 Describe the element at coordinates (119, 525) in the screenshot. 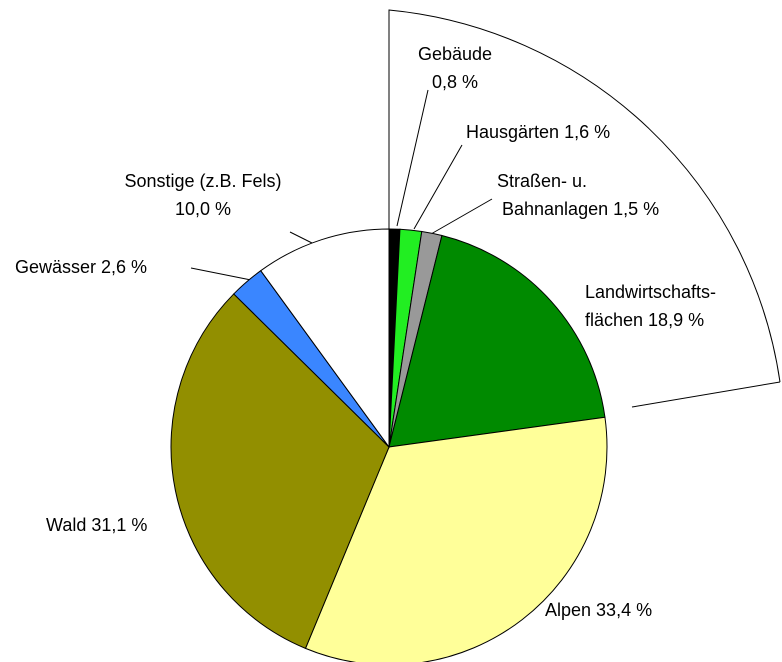

I see `value-label: 31,1 %` at that location.